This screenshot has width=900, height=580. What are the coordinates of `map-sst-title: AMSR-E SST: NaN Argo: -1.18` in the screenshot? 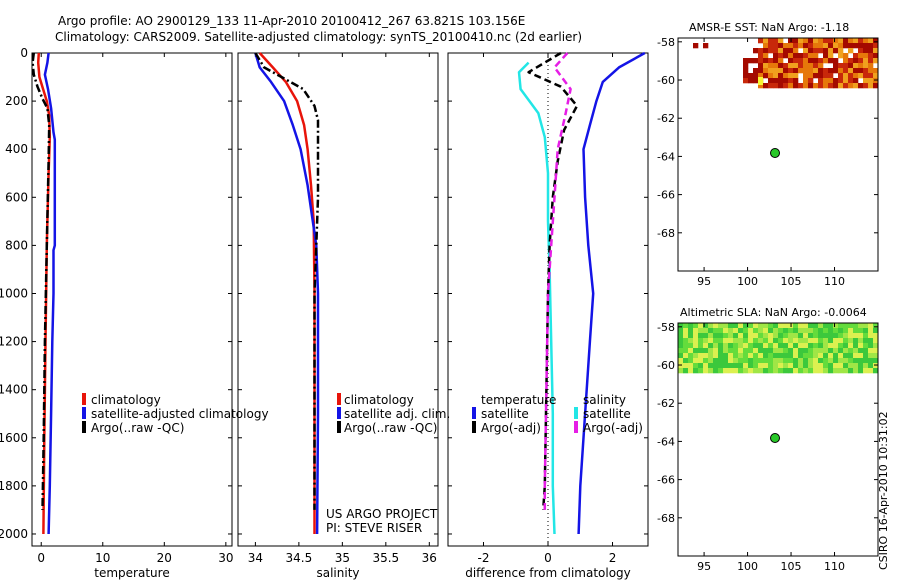 It's located at (769, 27).